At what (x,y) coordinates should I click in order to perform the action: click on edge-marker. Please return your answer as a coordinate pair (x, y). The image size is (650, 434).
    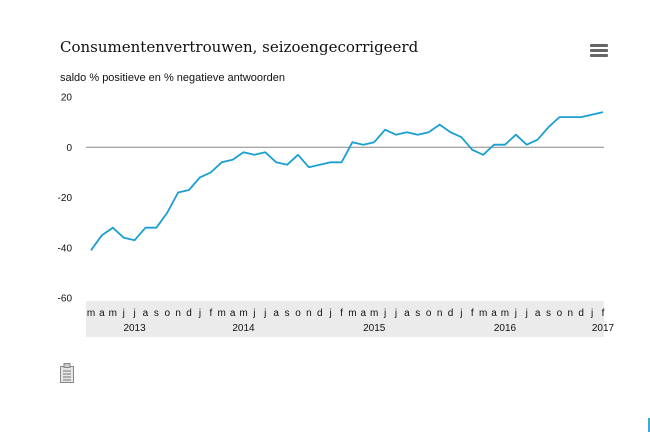
    Looking at the image, I should click on (649, 425).